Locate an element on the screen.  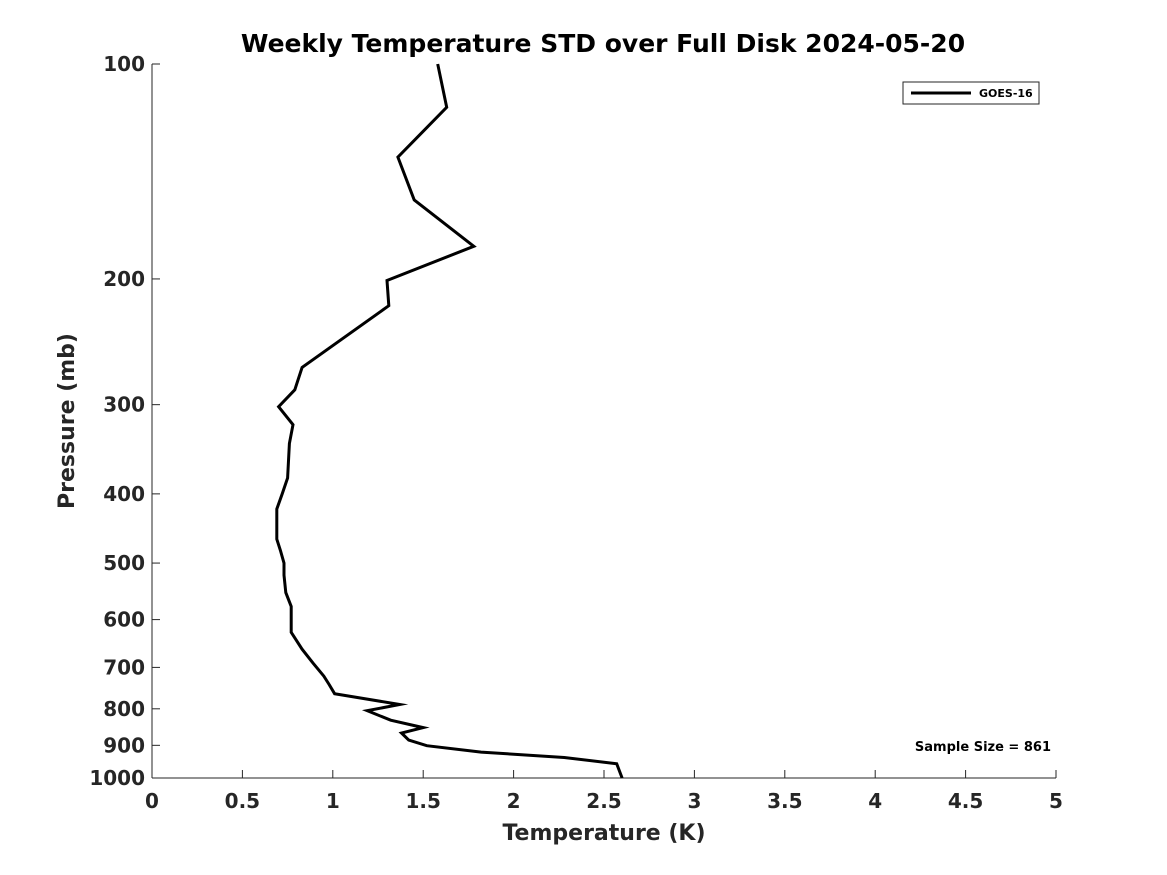
y-tick-label: 1000 is located at coordinates (117, 778).